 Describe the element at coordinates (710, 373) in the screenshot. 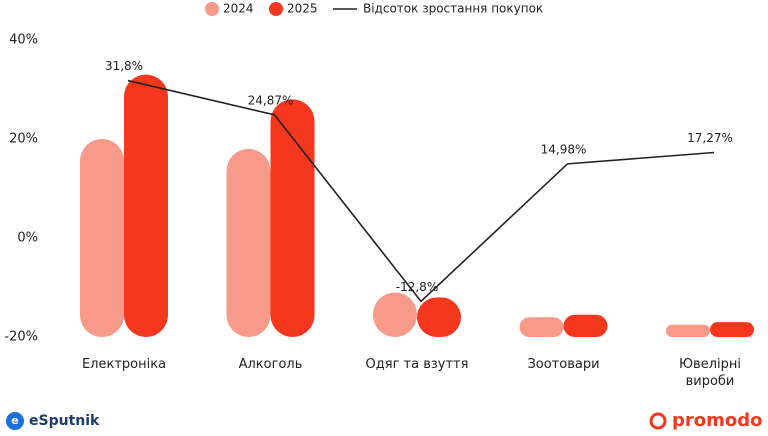

I see `x-tick-label: Ювелірні вироби` at that location.